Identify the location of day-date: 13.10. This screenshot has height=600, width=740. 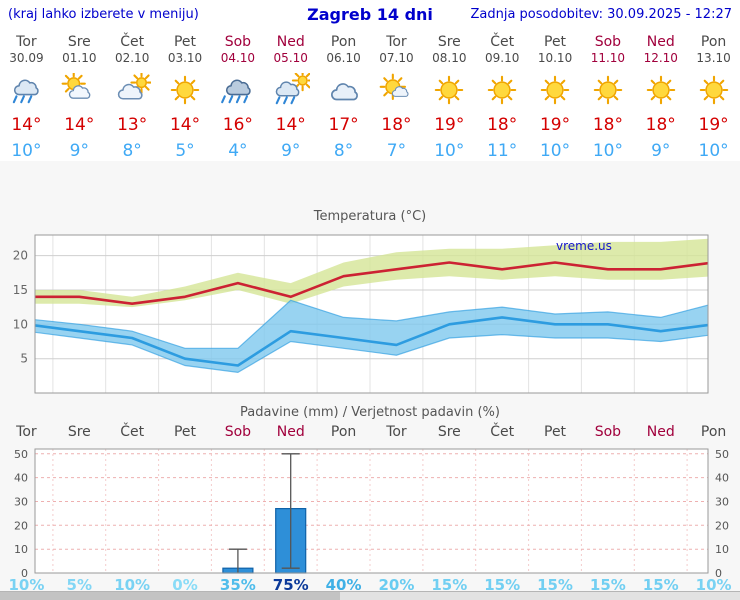
(713, 57).